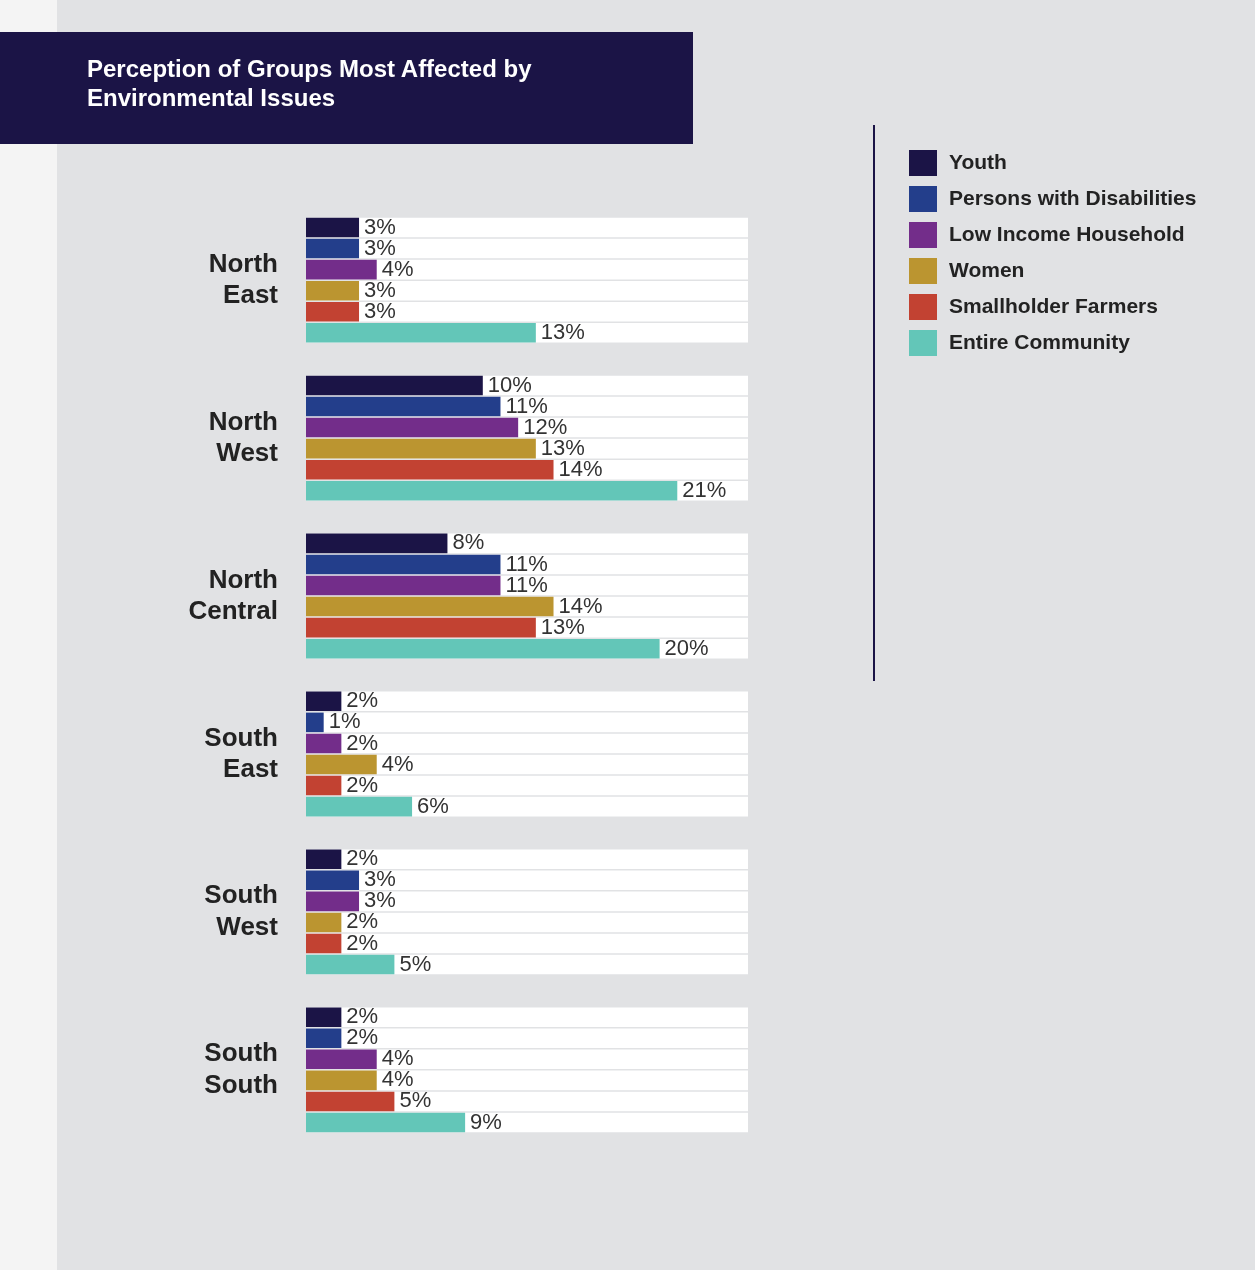 The height and width of the screenshot is (1270, 1255). What do you see at coordinates (686, 647) in the screenshot?
I see `data-label: 20%` at bounding box center [686, 647].